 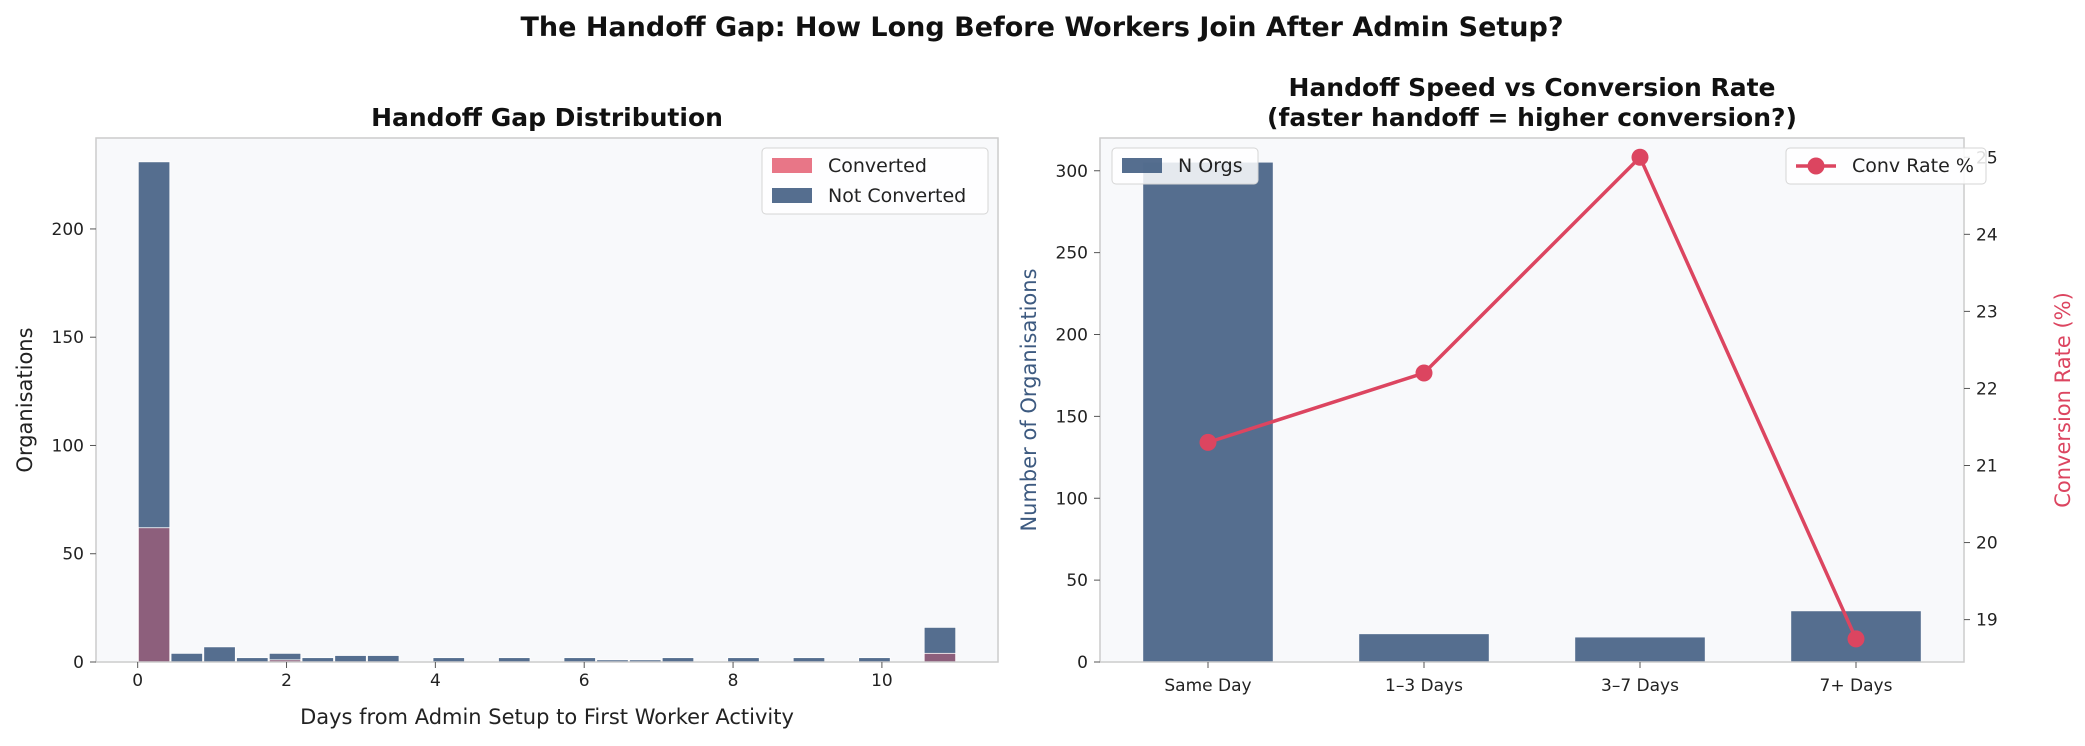 I want to click on x-tick-label: 8, so click(x=733, y=681).